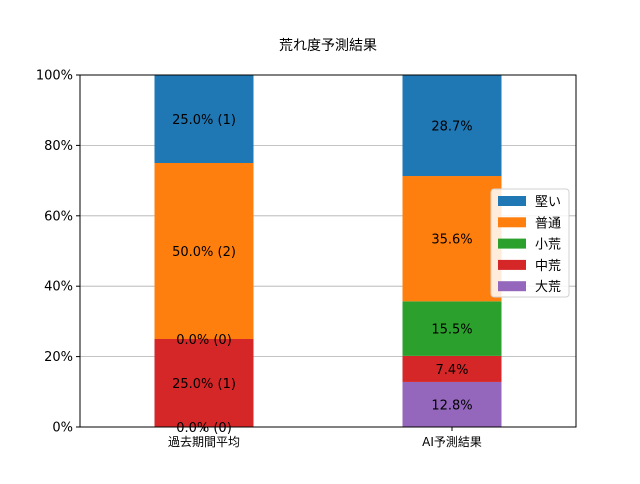  I want to click on y-tick-label: 20%, so click(58, 357).